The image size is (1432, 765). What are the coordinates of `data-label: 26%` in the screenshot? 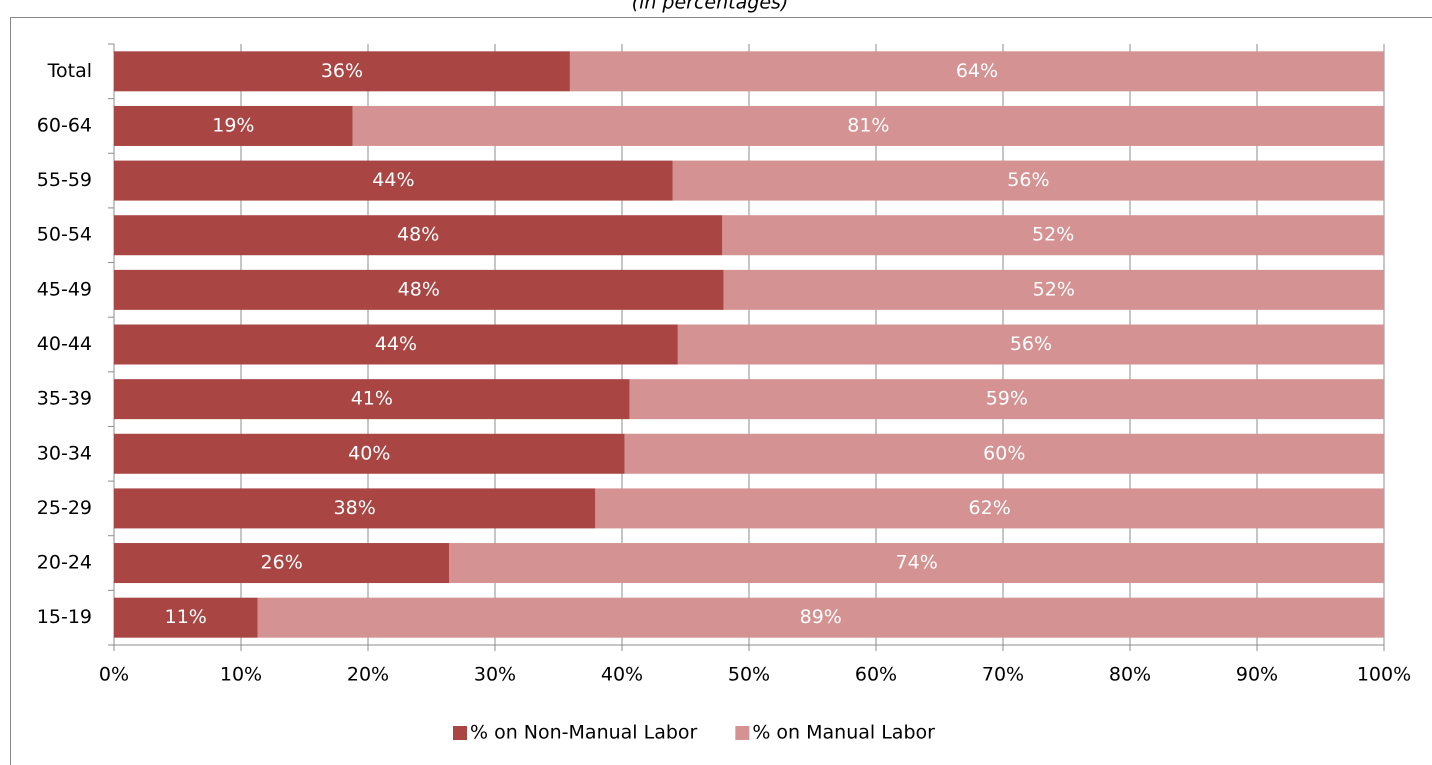 It's located at (282, 563).